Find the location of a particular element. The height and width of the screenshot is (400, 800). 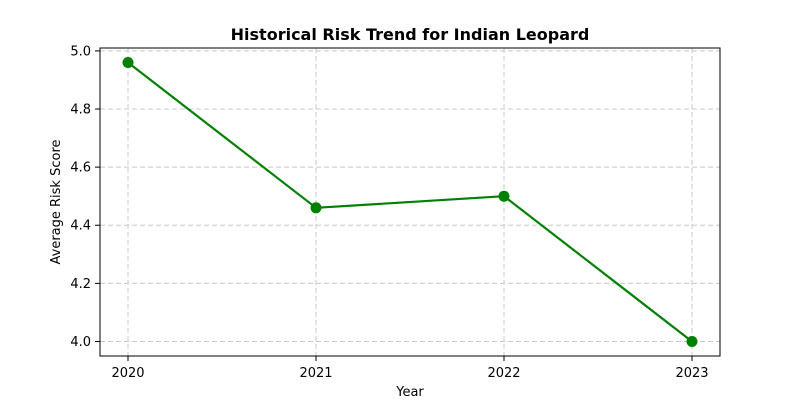

x-tick-label: 2022 is located at coordinates (503, 373).